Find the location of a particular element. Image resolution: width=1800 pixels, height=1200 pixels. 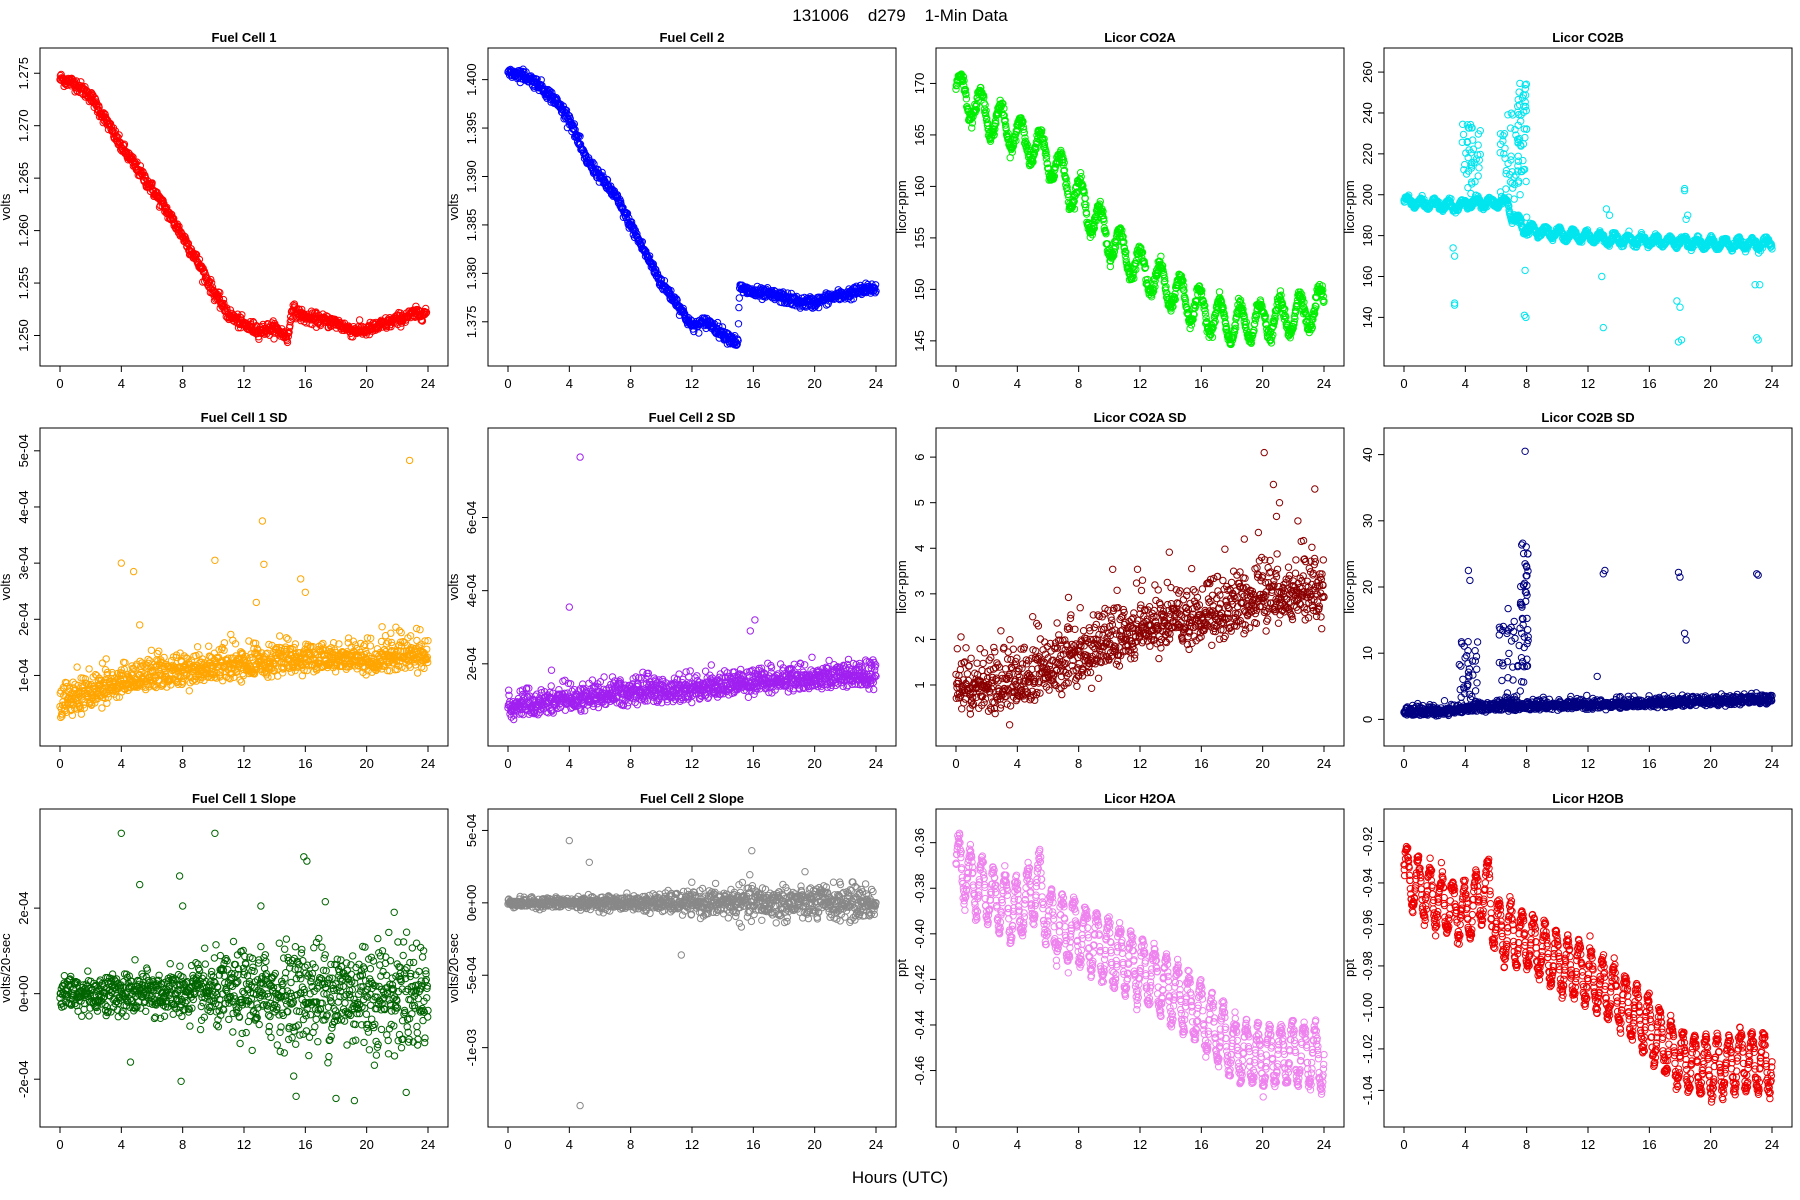

chart-title: Licor CO2A is located at coordinates (1140, 37).